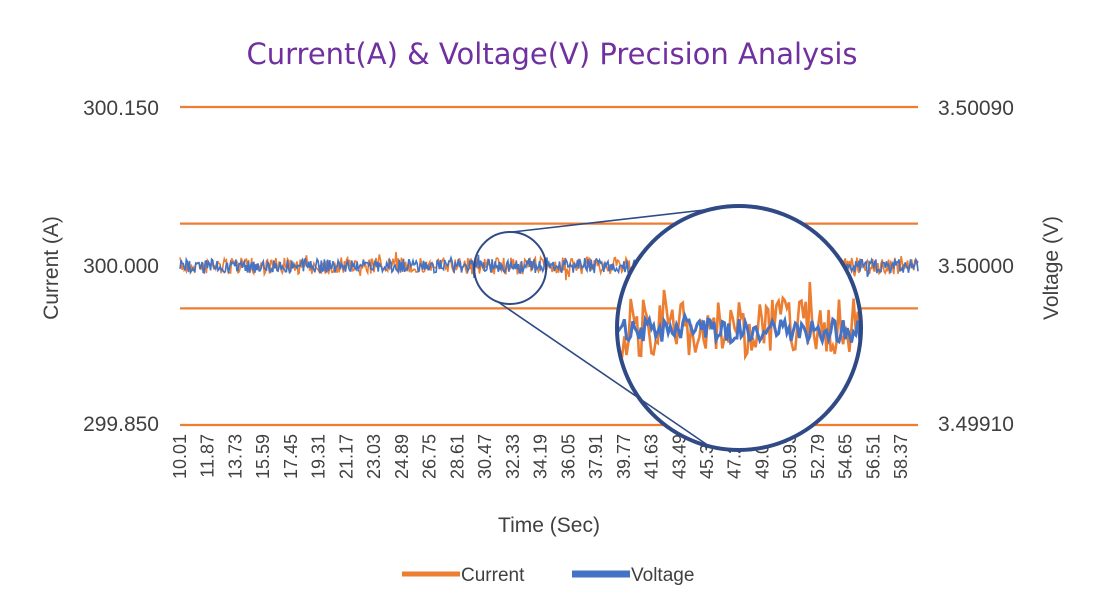 This screenshot has width=1100, height=616. What do you see at coordinates (180, 456) in the screenshot?
I see `x-tick-label: 10.01` at bounding box center [180, 456].